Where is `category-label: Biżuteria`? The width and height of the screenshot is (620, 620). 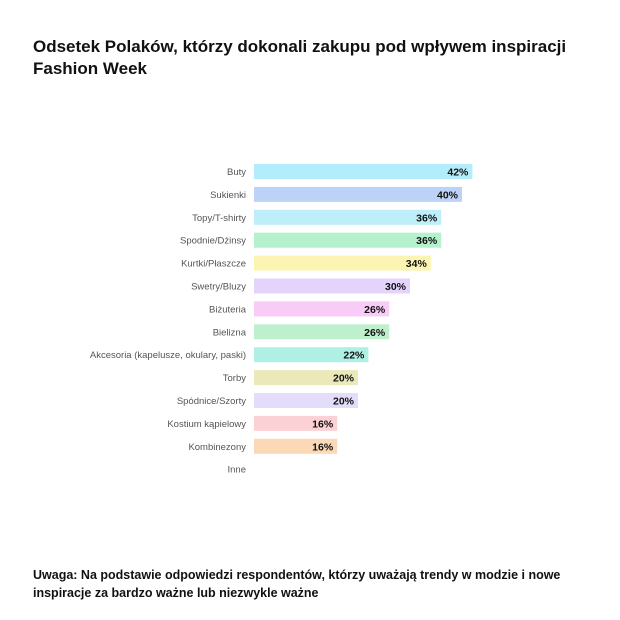
category-label: Biżuteria is located at coordinates (228, 309).